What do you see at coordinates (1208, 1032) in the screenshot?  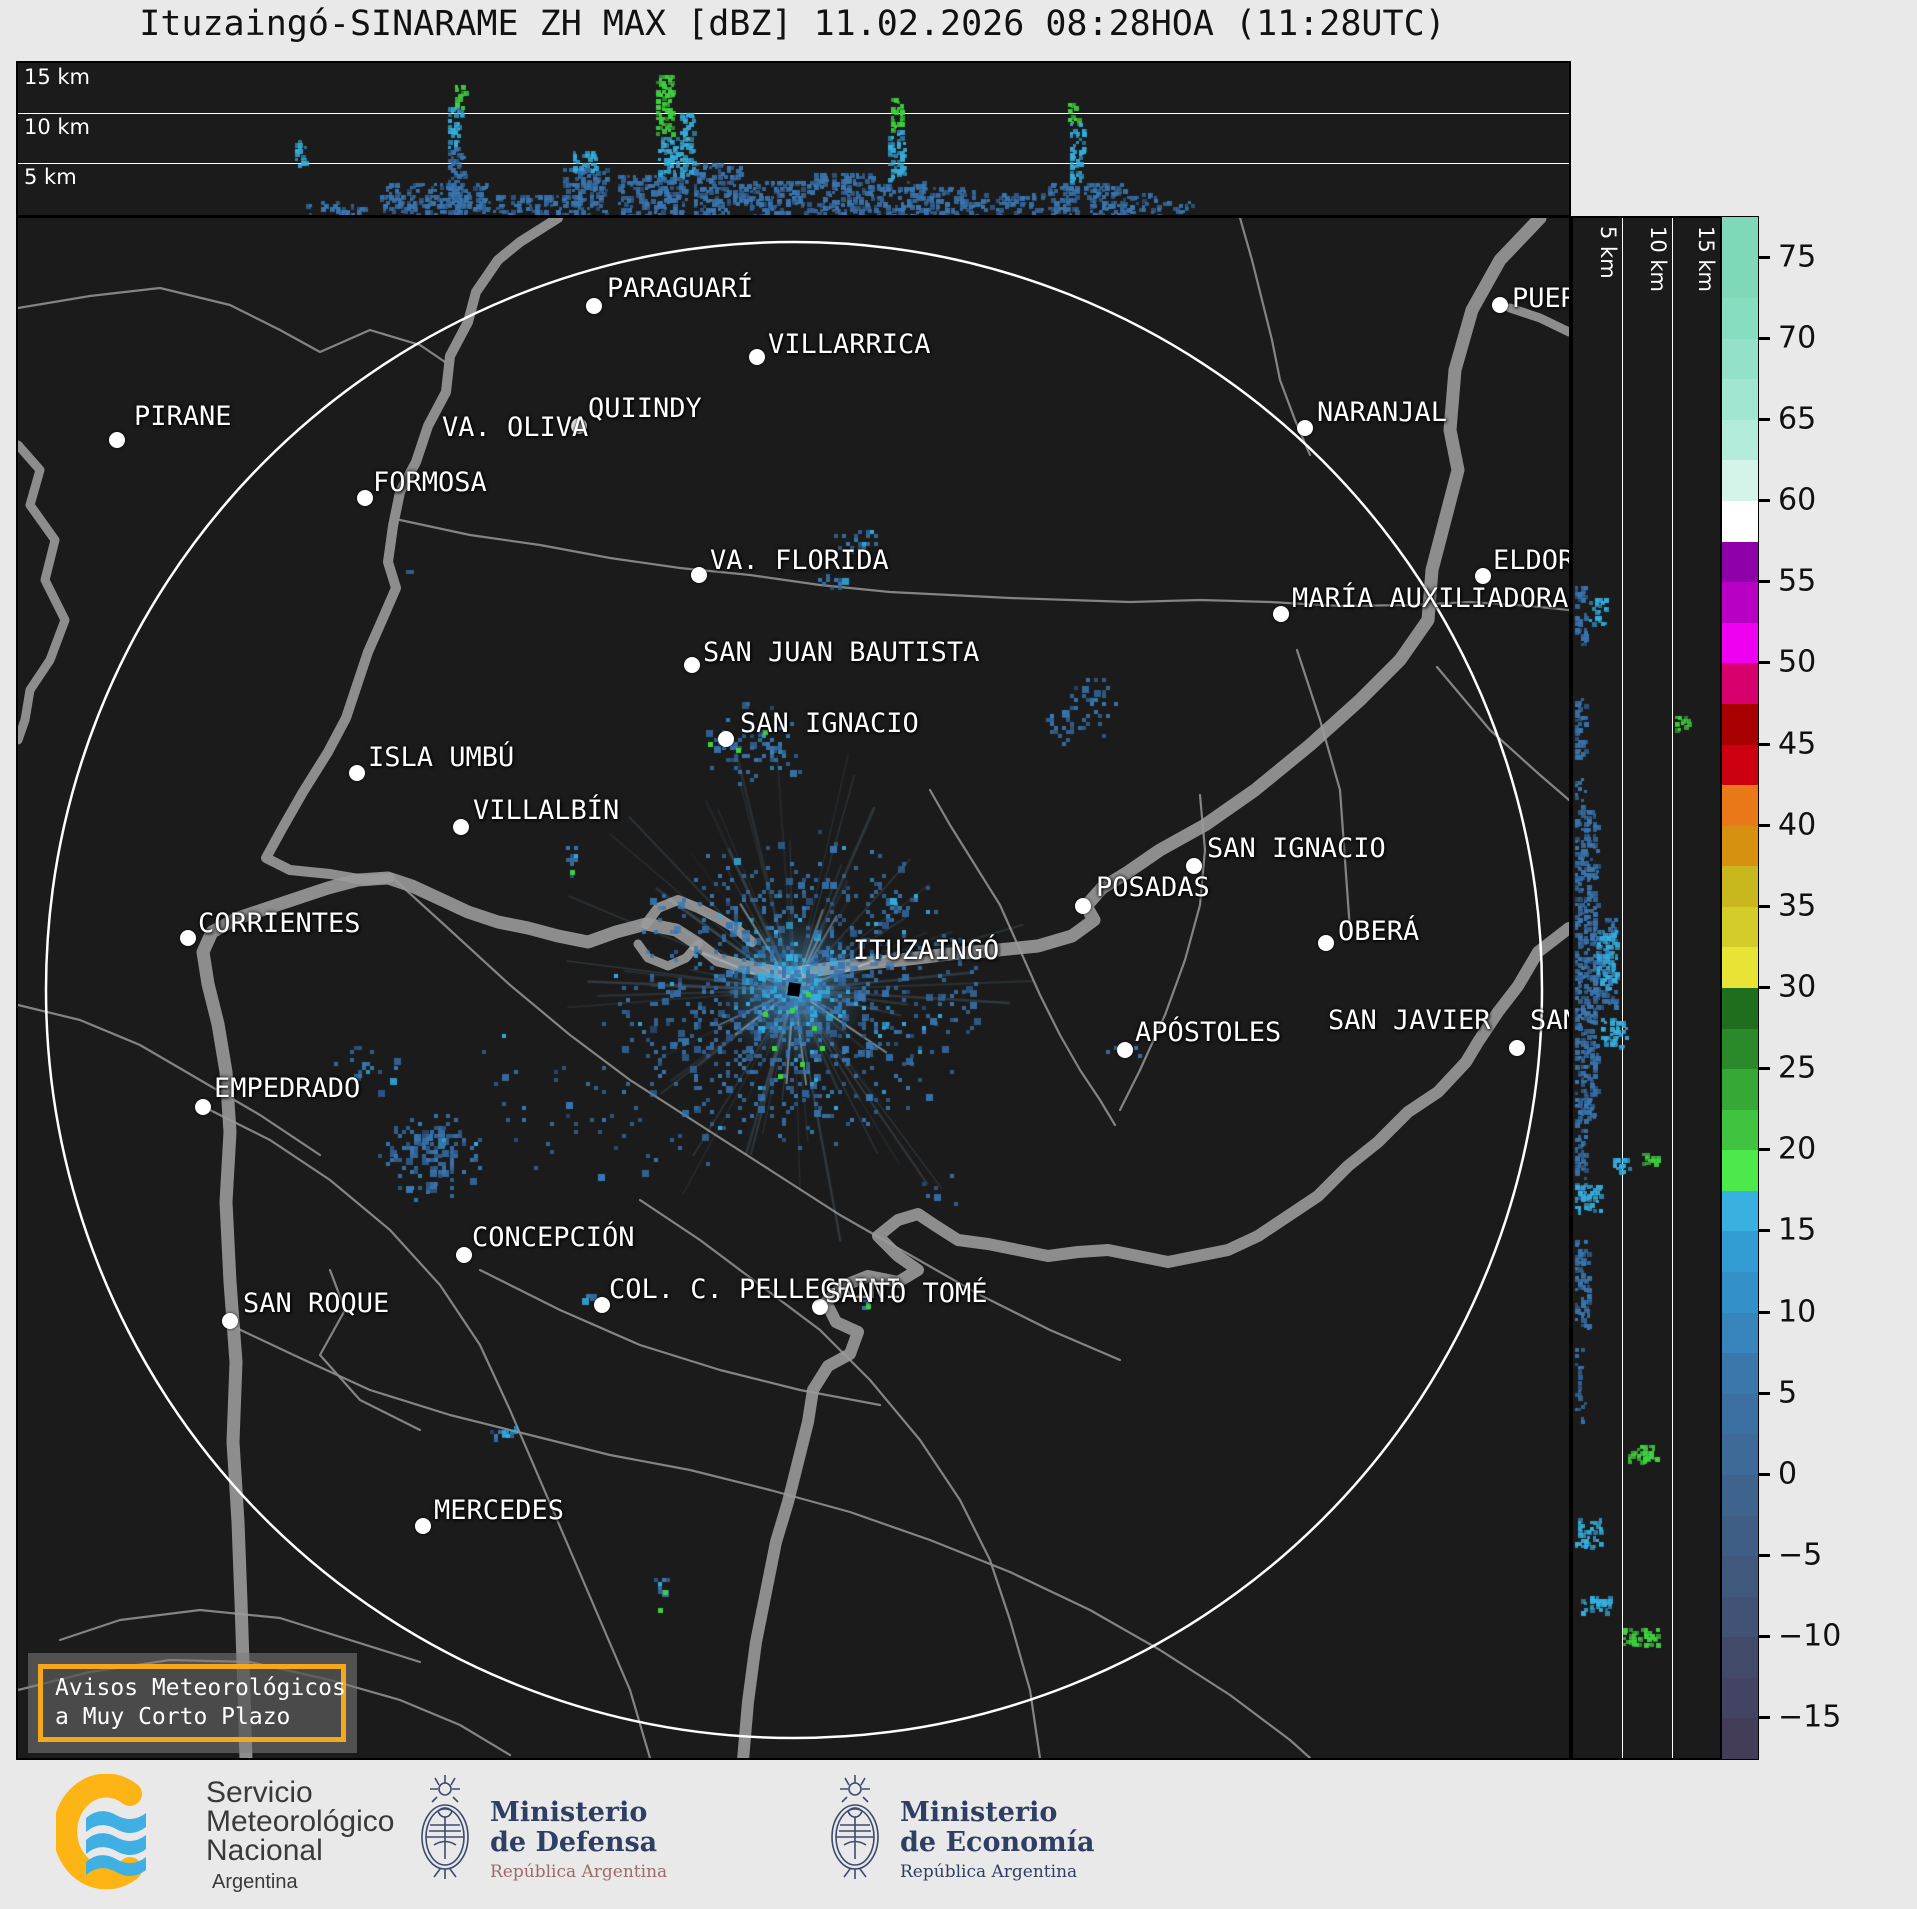 I see `city-label: APÓSTOLES` at bounding box center [1208, 1032].